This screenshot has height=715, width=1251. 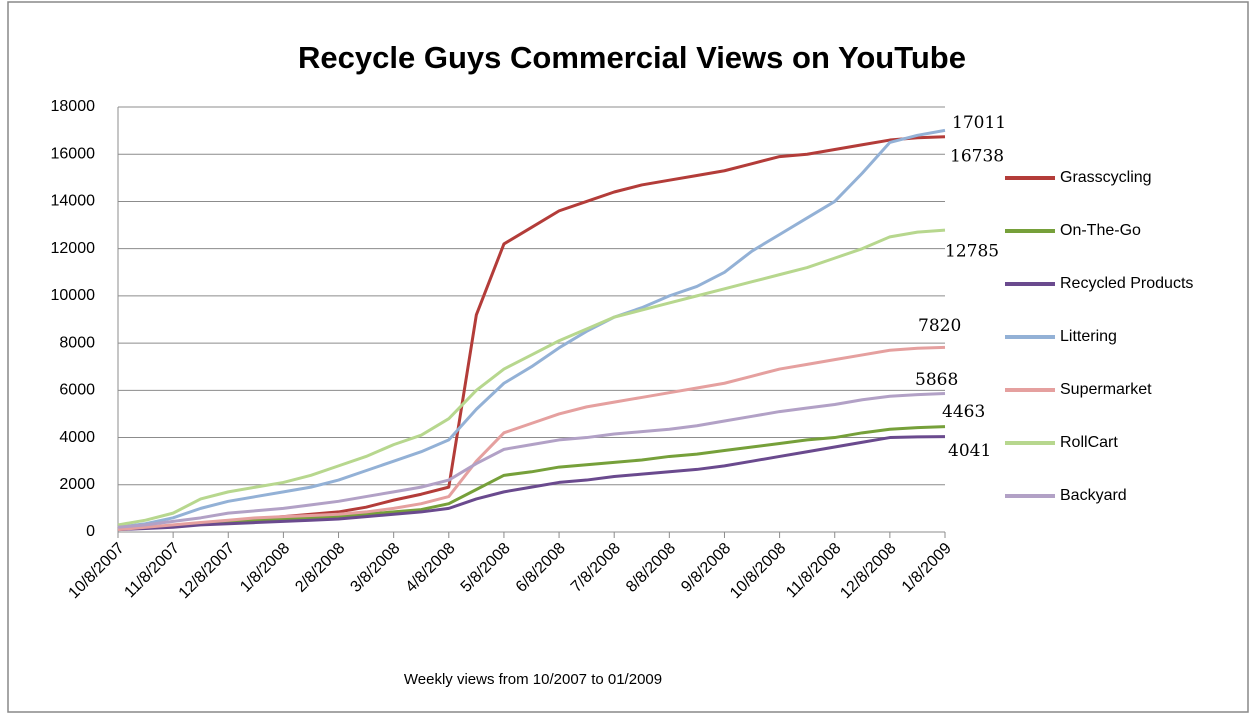 What do you see at coordinates (90, 531) in the screenshot?
I see `y-tick-label: 0` at bounding box center [90, 531].